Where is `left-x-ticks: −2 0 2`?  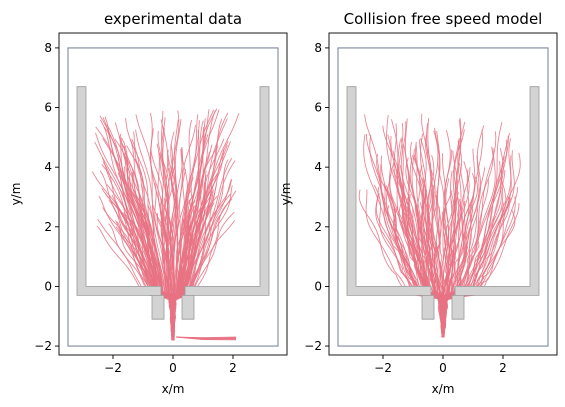
left-x-ticks: −2 0 2 is located at coordinates (170, 365).